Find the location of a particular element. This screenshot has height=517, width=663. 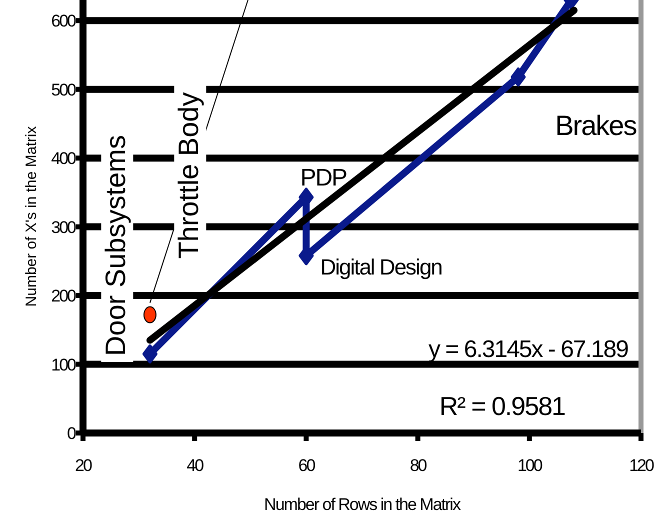

x-tick-label: 60 is located at coordinates (307, 465).